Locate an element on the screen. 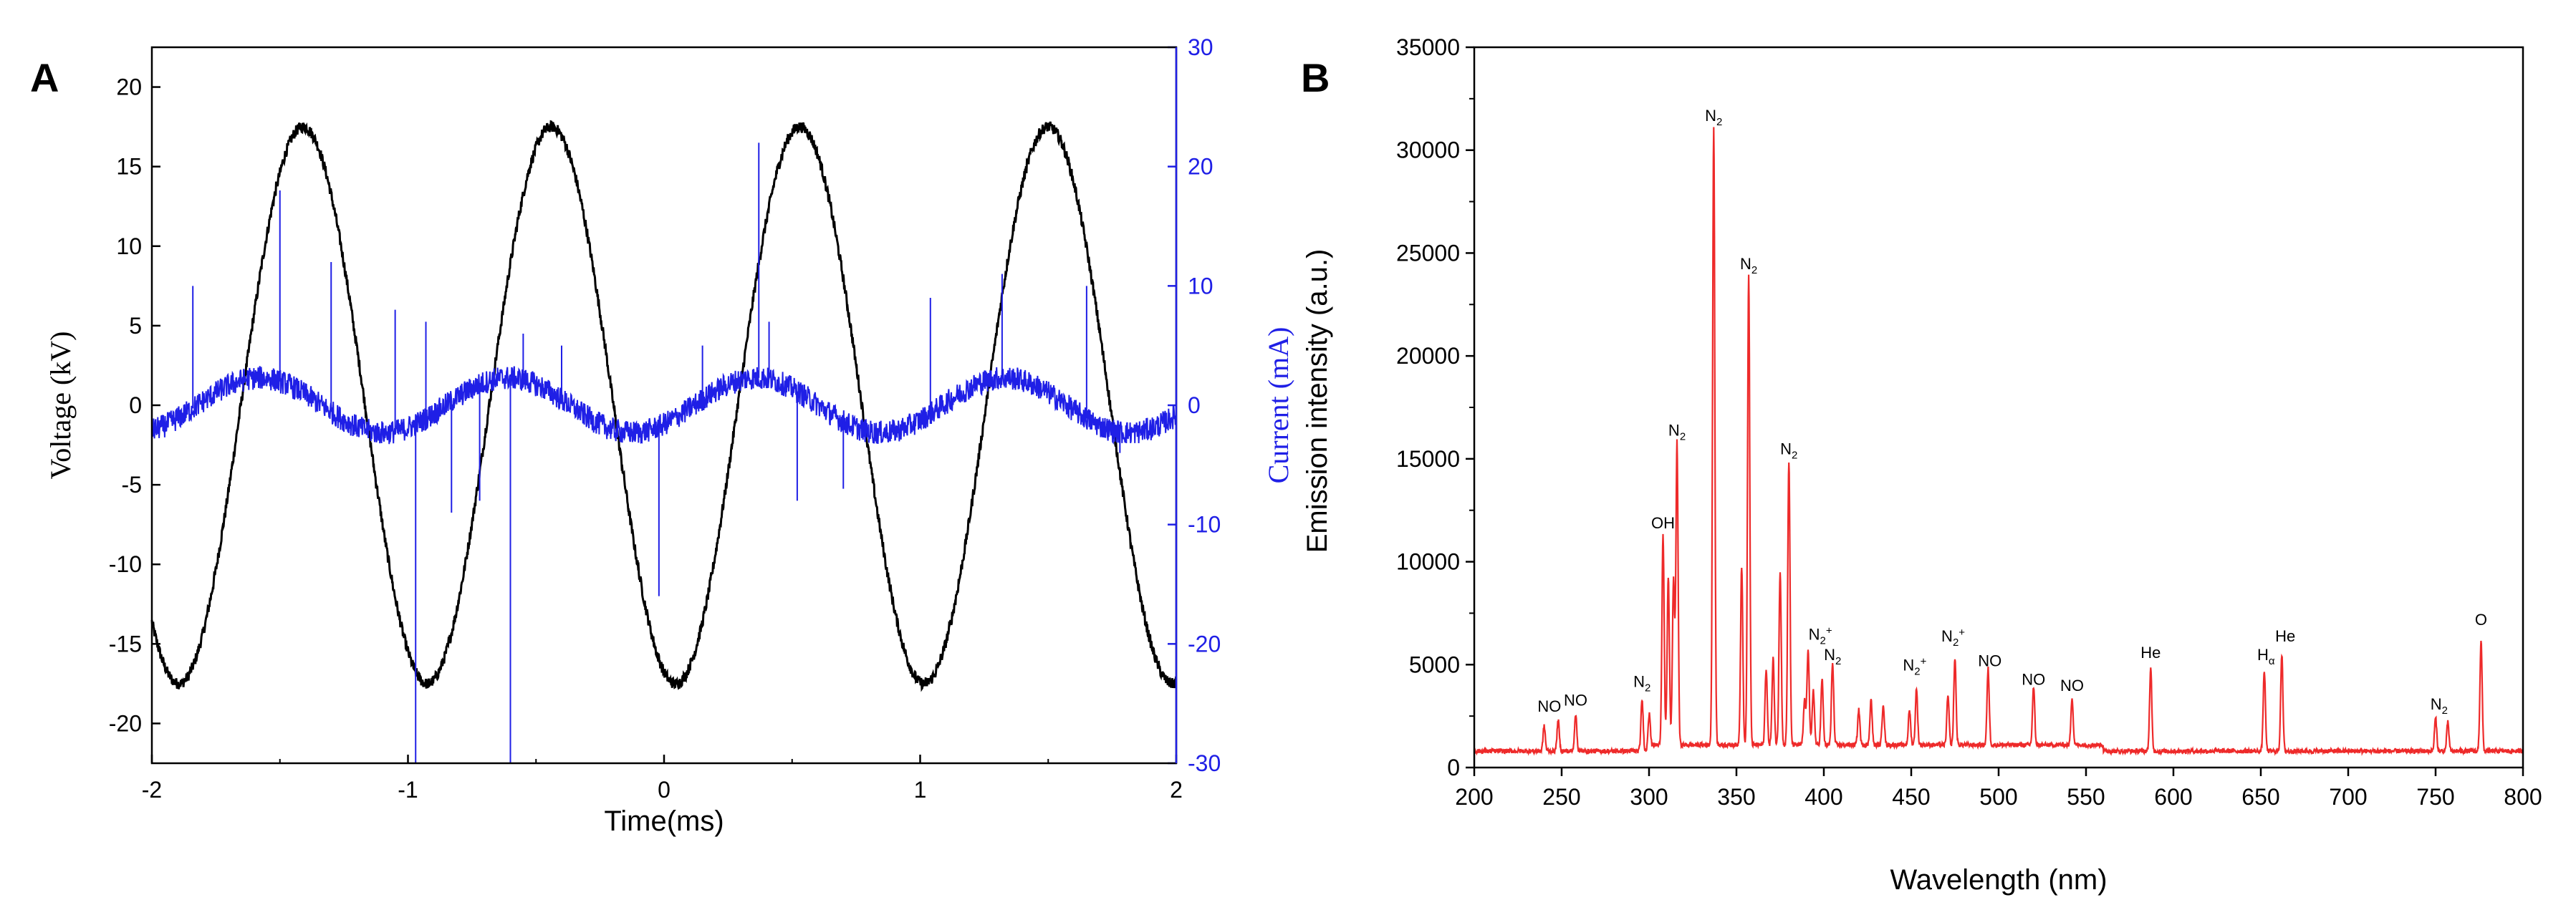 The width and height of the screenshot is (2576, 905). chart-a-ytick-right-label: 10 is located at coordinates (1200, 286).